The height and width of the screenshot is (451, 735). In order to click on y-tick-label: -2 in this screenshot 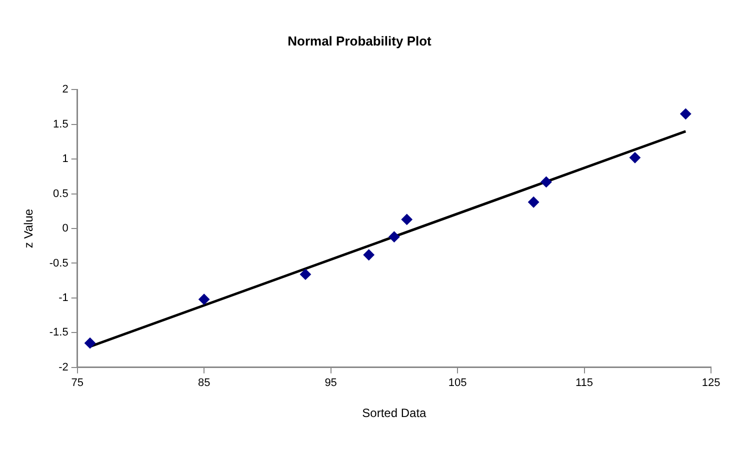, I will do `click(63, 367)`.